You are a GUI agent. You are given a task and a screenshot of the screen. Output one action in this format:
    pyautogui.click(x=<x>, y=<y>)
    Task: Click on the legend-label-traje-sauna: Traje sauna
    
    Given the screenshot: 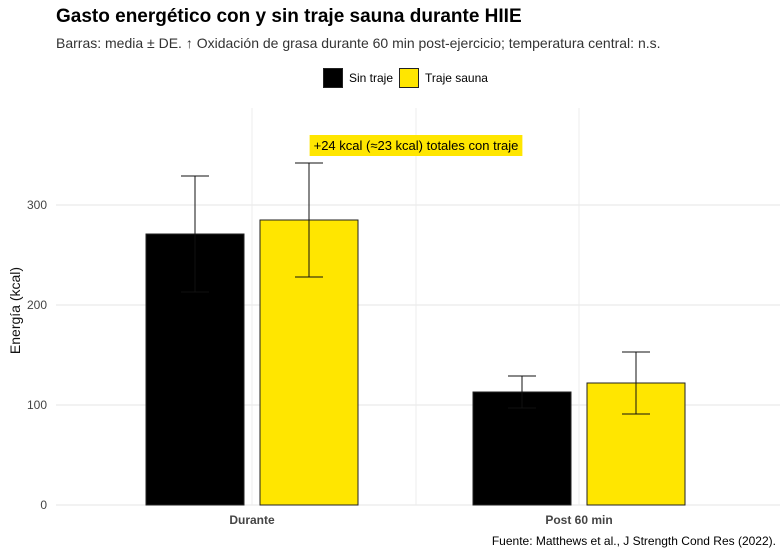 What is the action you would take?
    pyautogui.click(x=456, y=78)
    